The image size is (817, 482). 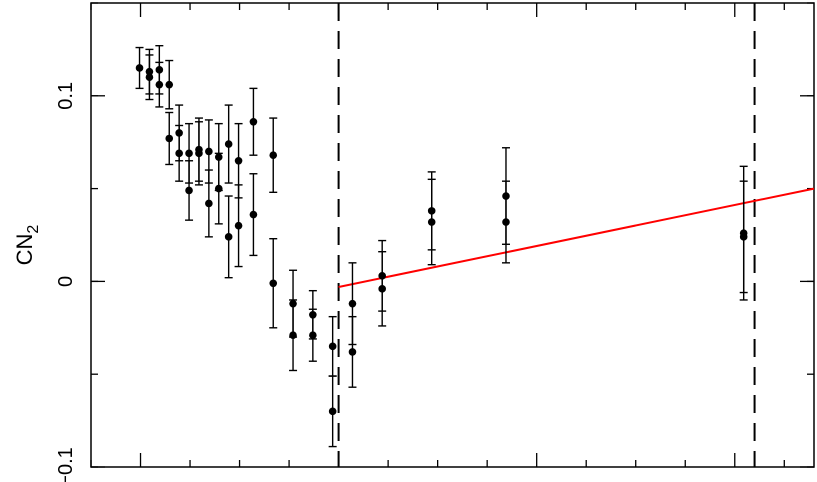 What do you see at coordinates (66, 96) in the screenshot?
I see `y-tick-label: 0.1` at bounding box center [66, 96].